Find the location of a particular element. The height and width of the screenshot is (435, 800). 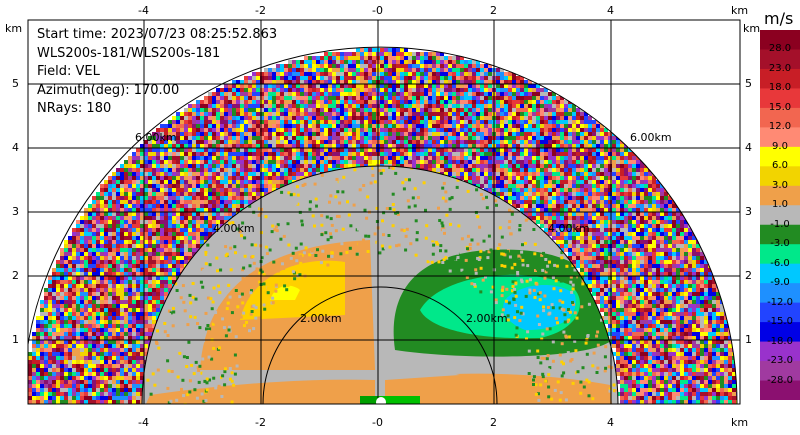

colorbar-tick-label: 6.0 is located at coordinates (780, 166).